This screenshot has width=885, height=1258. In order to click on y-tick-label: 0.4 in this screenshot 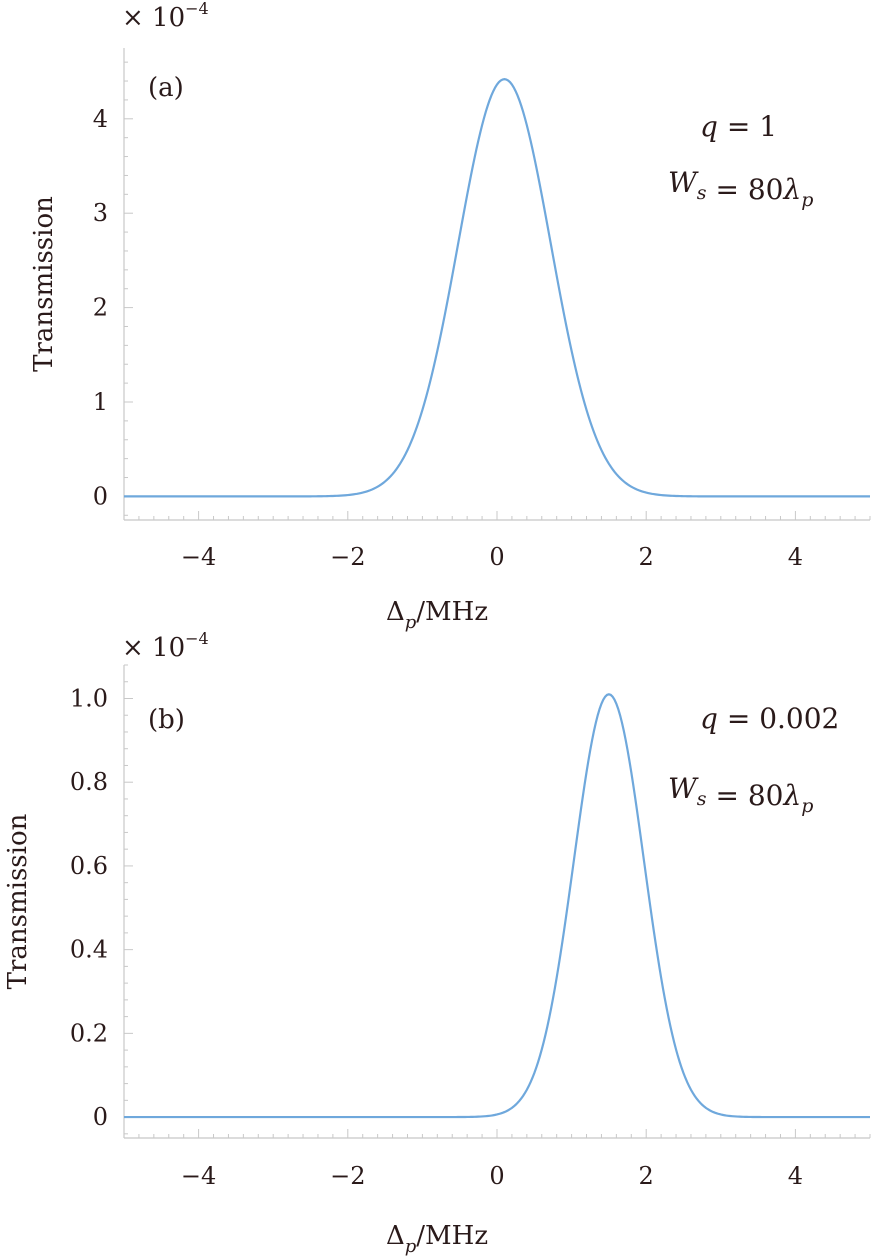, I will do `click(89, 950)`.